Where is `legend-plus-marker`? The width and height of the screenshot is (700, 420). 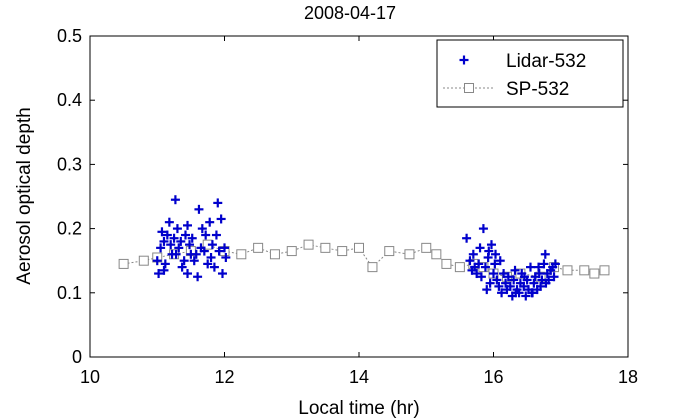 legend-plus-marker is located at coordinates (464, 60).